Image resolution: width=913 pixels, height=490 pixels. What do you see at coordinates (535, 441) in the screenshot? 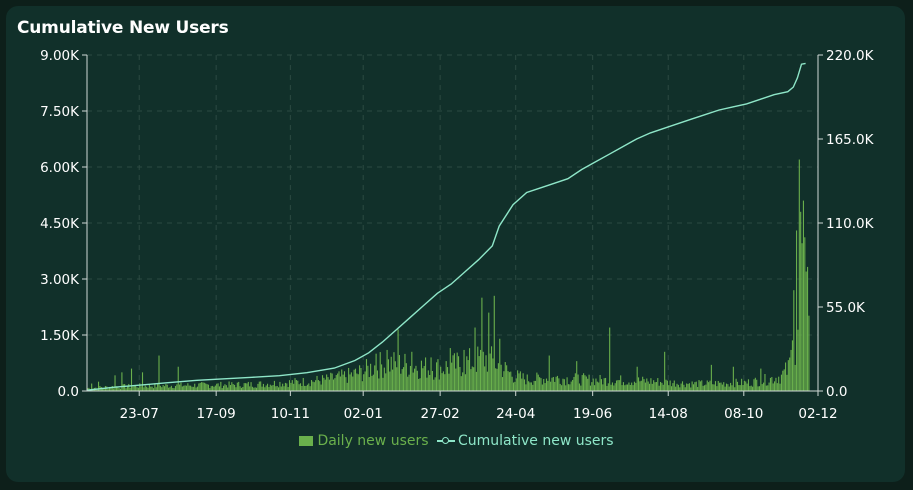
I see `legend-label-cumulative: Cumulative new users` at bounding box center [535, 441].